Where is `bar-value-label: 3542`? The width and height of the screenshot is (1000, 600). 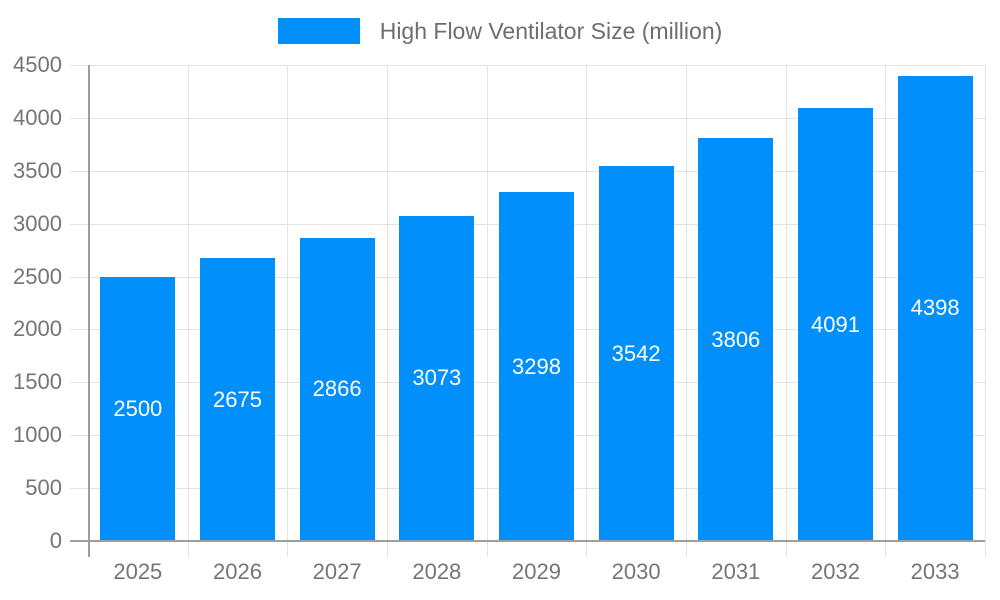
bar-value-label: 3542 is located at coordinates (636, 353).